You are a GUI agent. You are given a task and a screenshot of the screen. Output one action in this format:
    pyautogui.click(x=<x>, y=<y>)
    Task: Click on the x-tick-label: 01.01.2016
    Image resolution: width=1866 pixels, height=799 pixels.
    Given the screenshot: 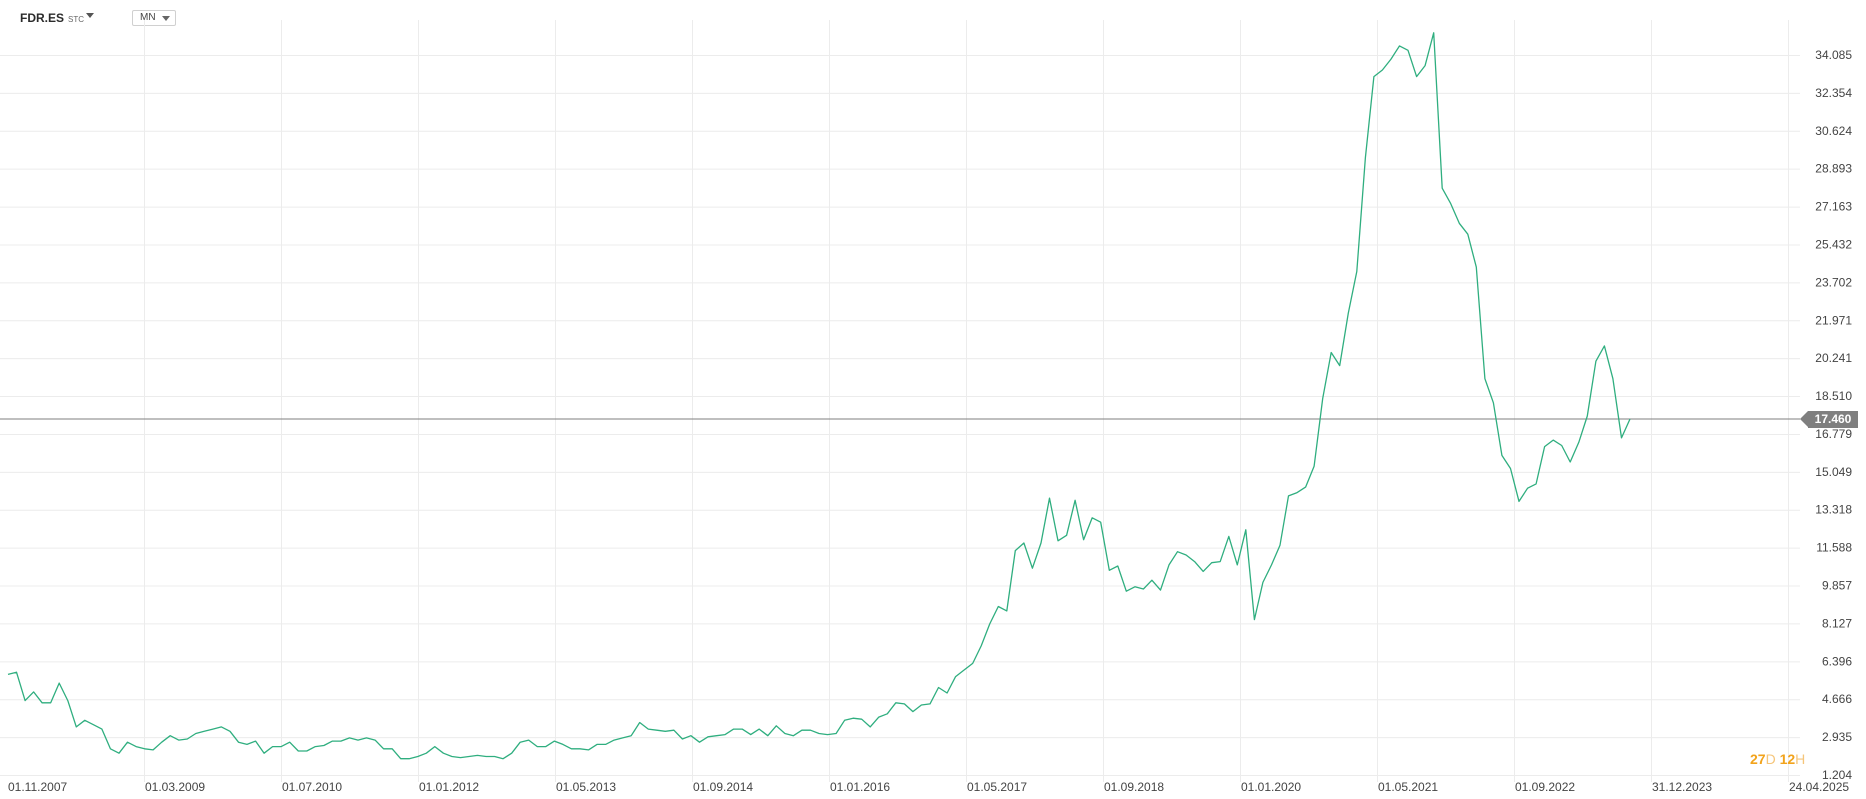 What is the action you would take?
    pyautogui.click(x=860, y=787)
    